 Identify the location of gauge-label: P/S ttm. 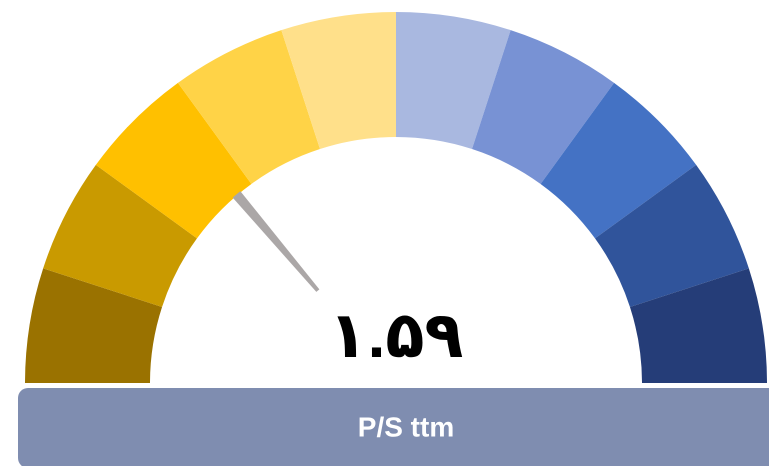
(406, 426).